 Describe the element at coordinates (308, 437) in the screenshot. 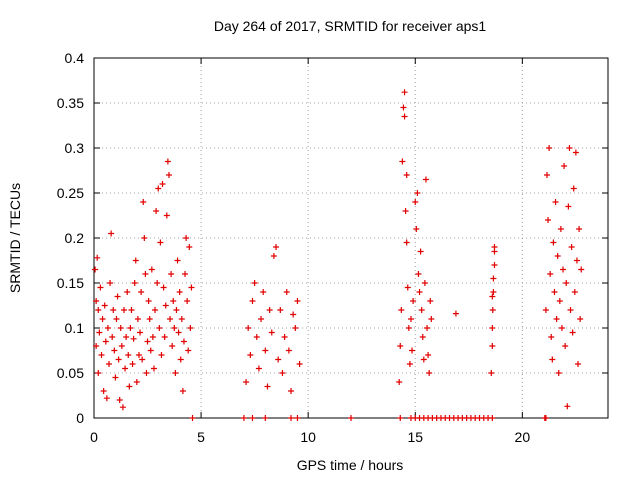

I see `x-tick-label: 10` at that location.